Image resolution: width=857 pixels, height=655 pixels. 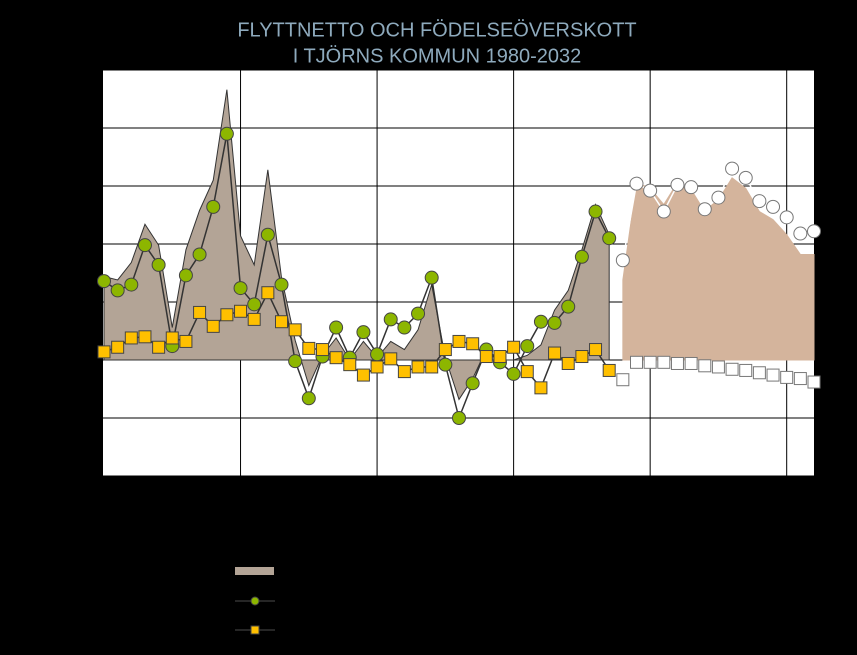 I want to click on chart-title: FLYTTNETTO OCH FÖDELSEÖVERSKOTT, so click(x=436, y=30).